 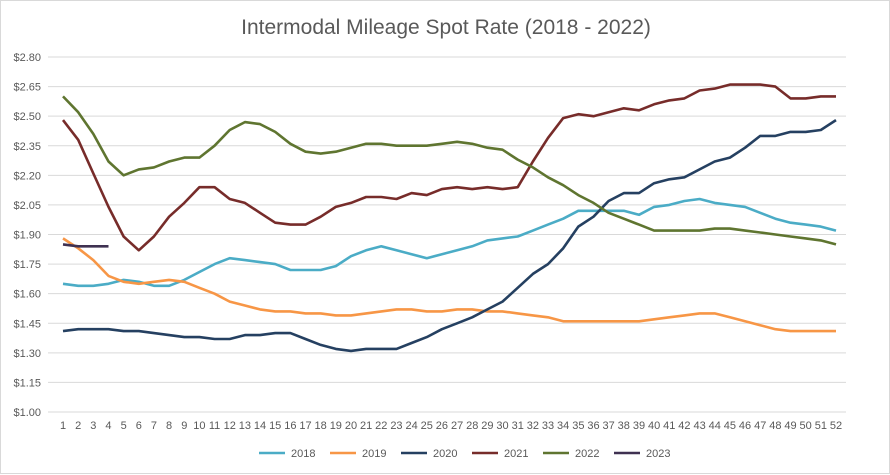 What do you see at coordinates (715, 426) in the screenshot?
I see `x-tick-label: 44` at bounding box center [715, 426].